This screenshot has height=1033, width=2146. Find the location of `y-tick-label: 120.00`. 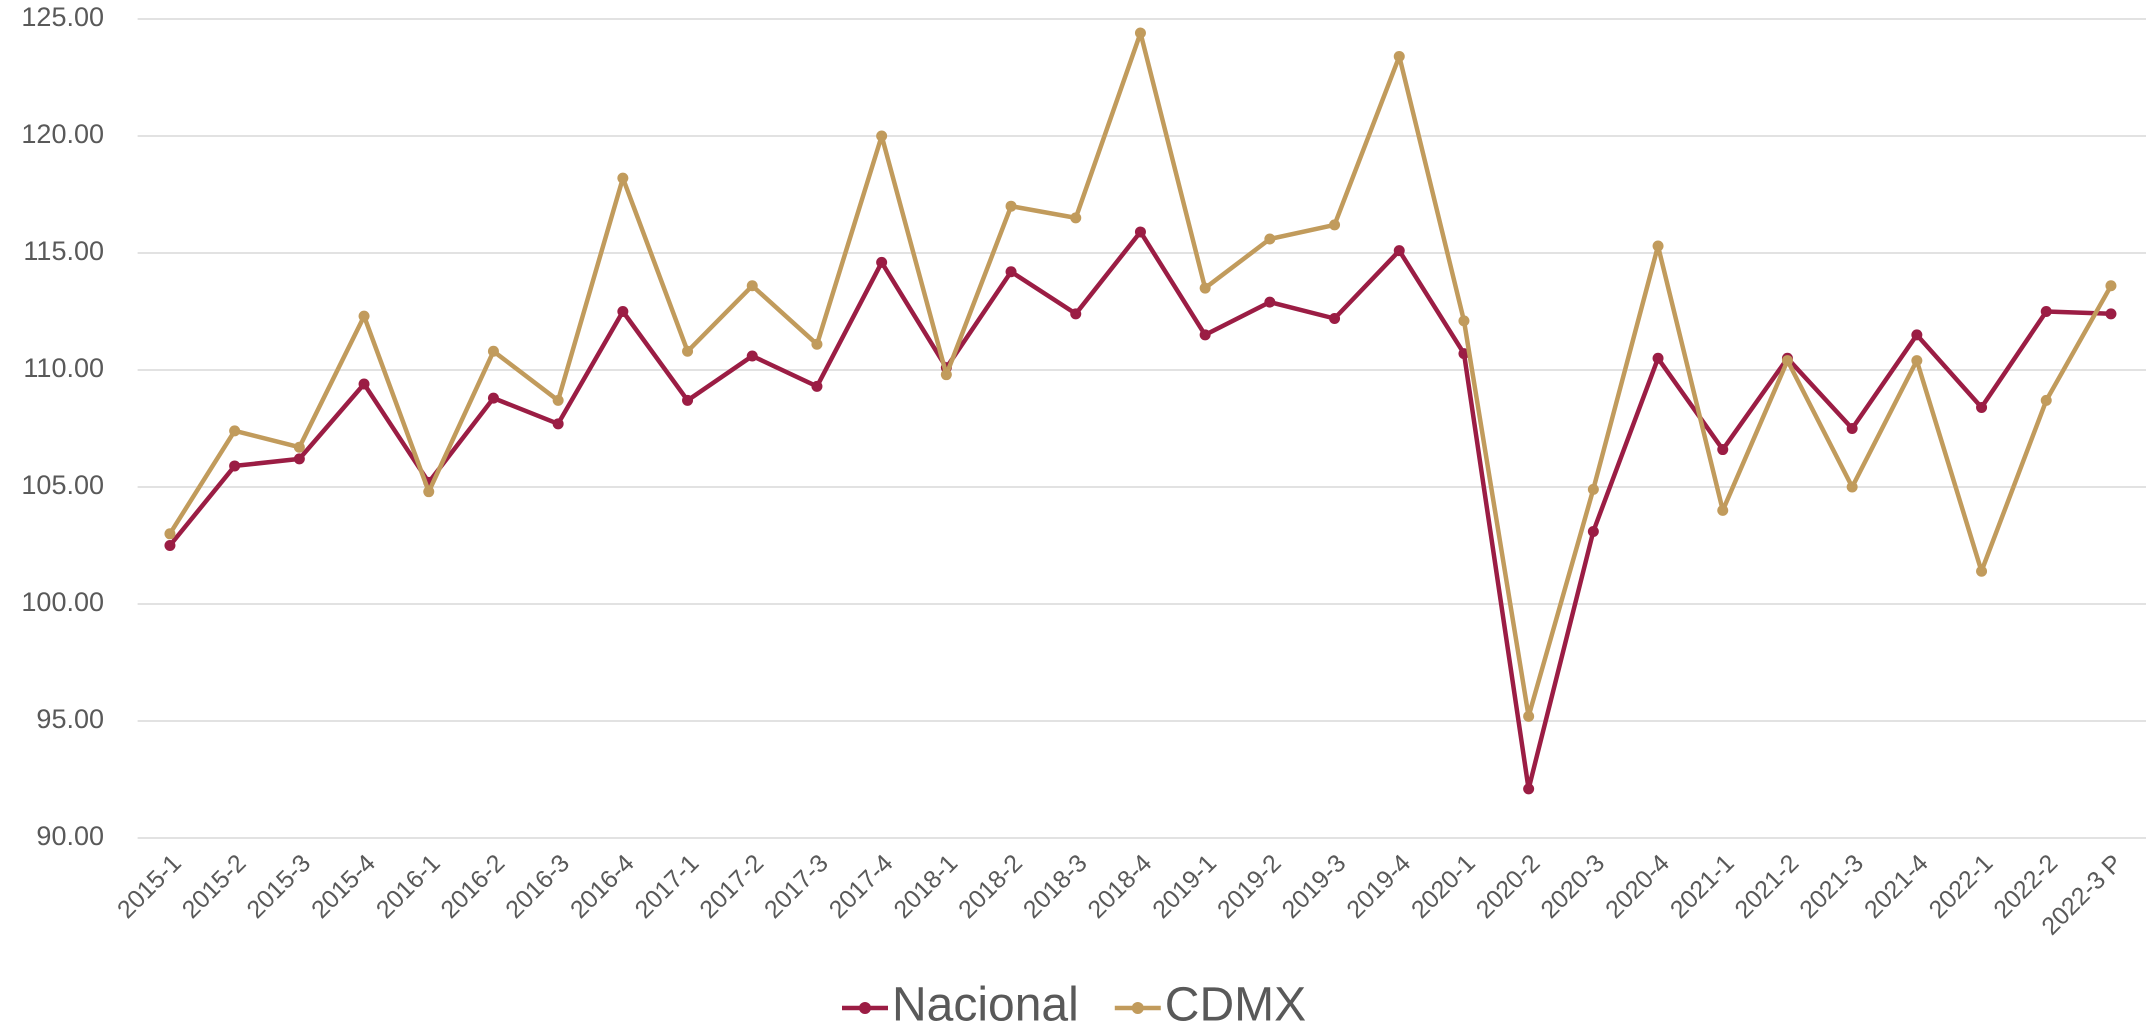

y-tick-label: 120.00 is located at coordinates (62, 134).